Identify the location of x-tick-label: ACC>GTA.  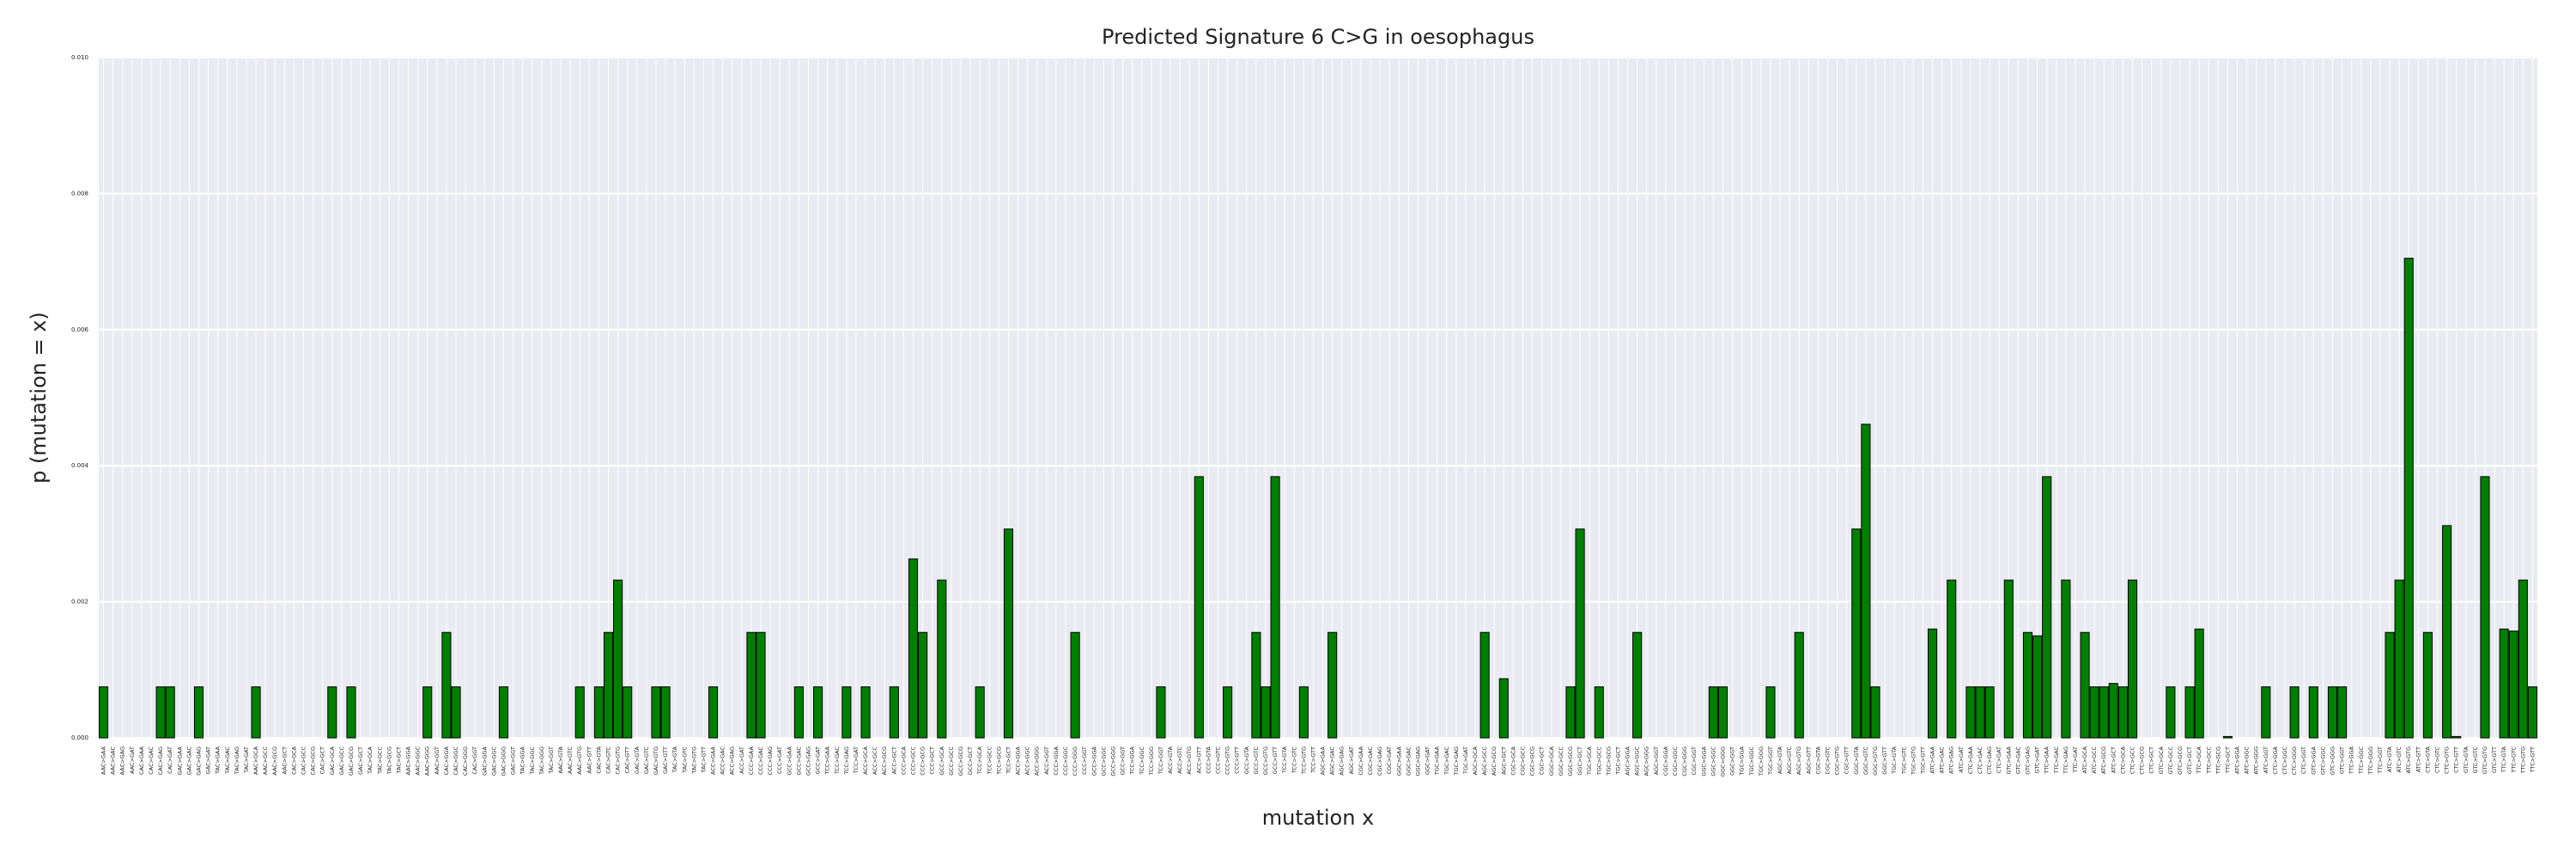
(1170, 760).